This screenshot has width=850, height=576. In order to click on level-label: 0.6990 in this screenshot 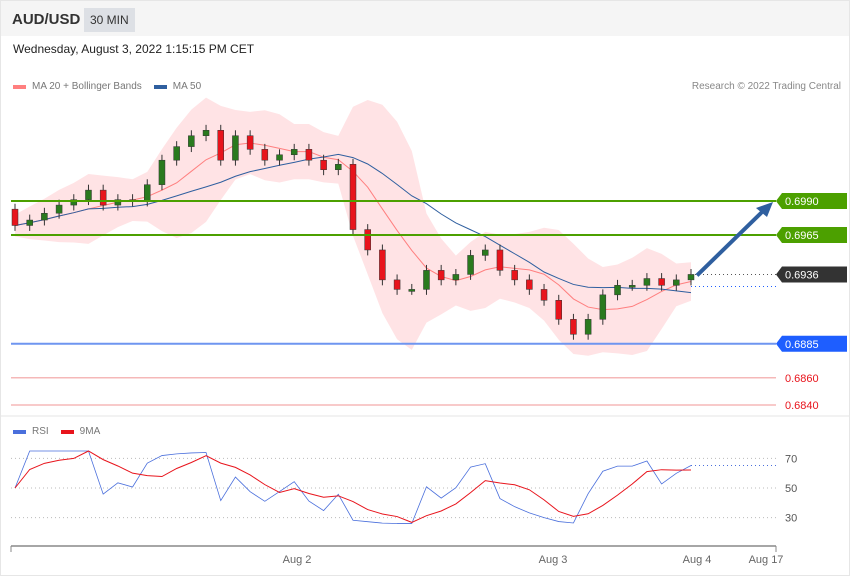, I will do `click(802, 202)`.